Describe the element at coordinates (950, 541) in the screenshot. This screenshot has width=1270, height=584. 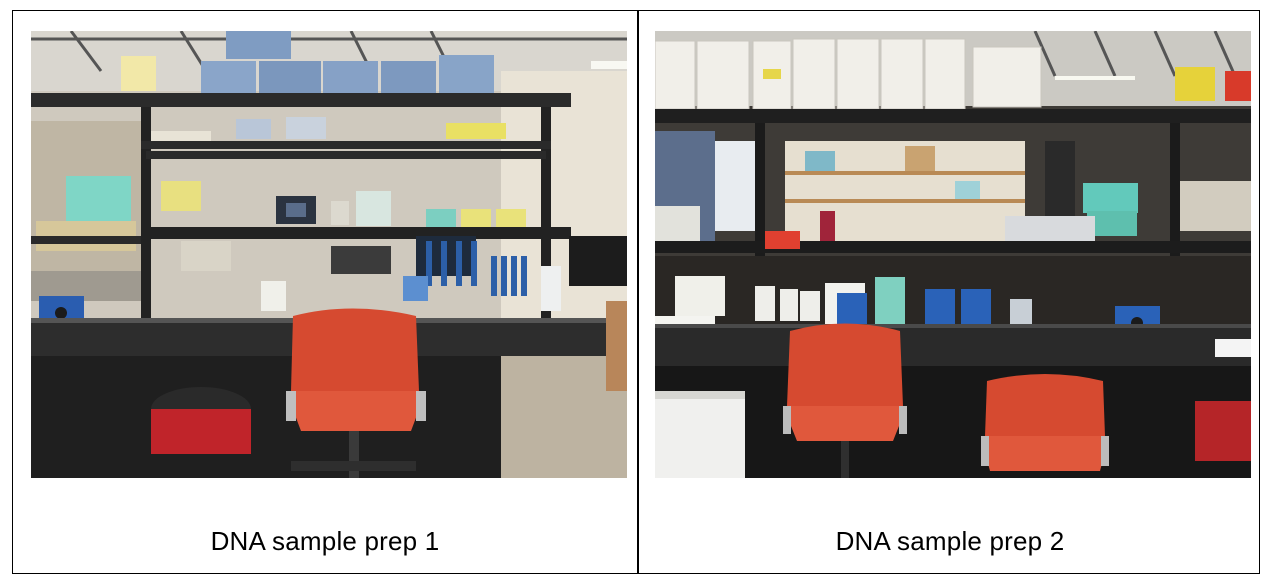
I see `caption-2: DNA sample prep 2` at that location.